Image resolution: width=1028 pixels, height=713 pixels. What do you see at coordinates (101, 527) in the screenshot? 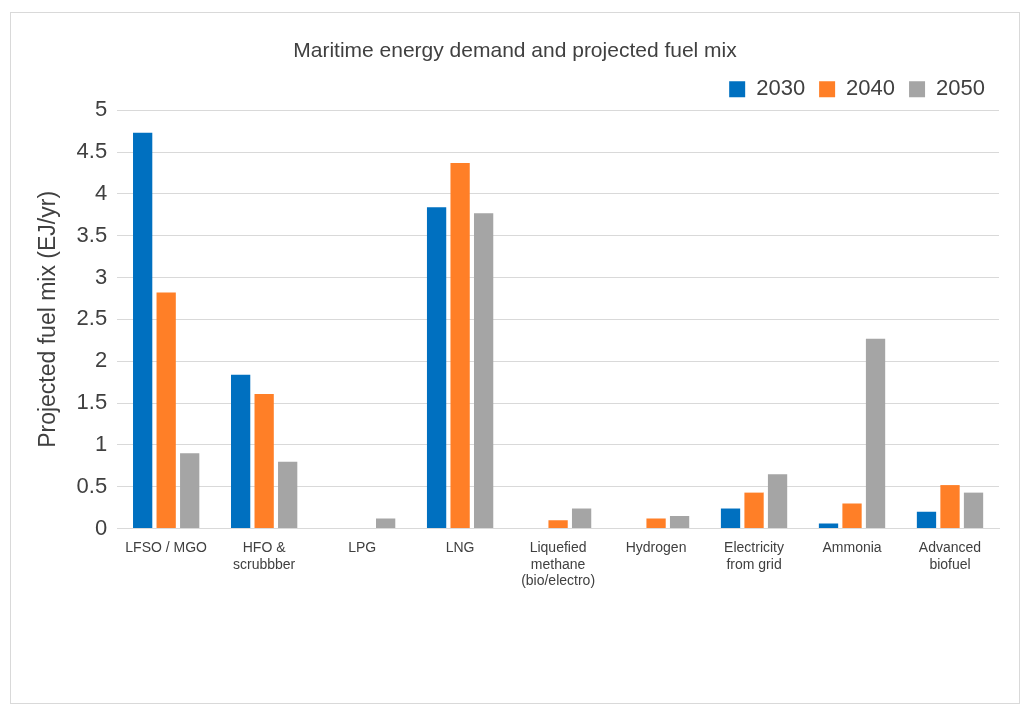
I see `y-tick-label: 0` at bounding box center [101, 527].